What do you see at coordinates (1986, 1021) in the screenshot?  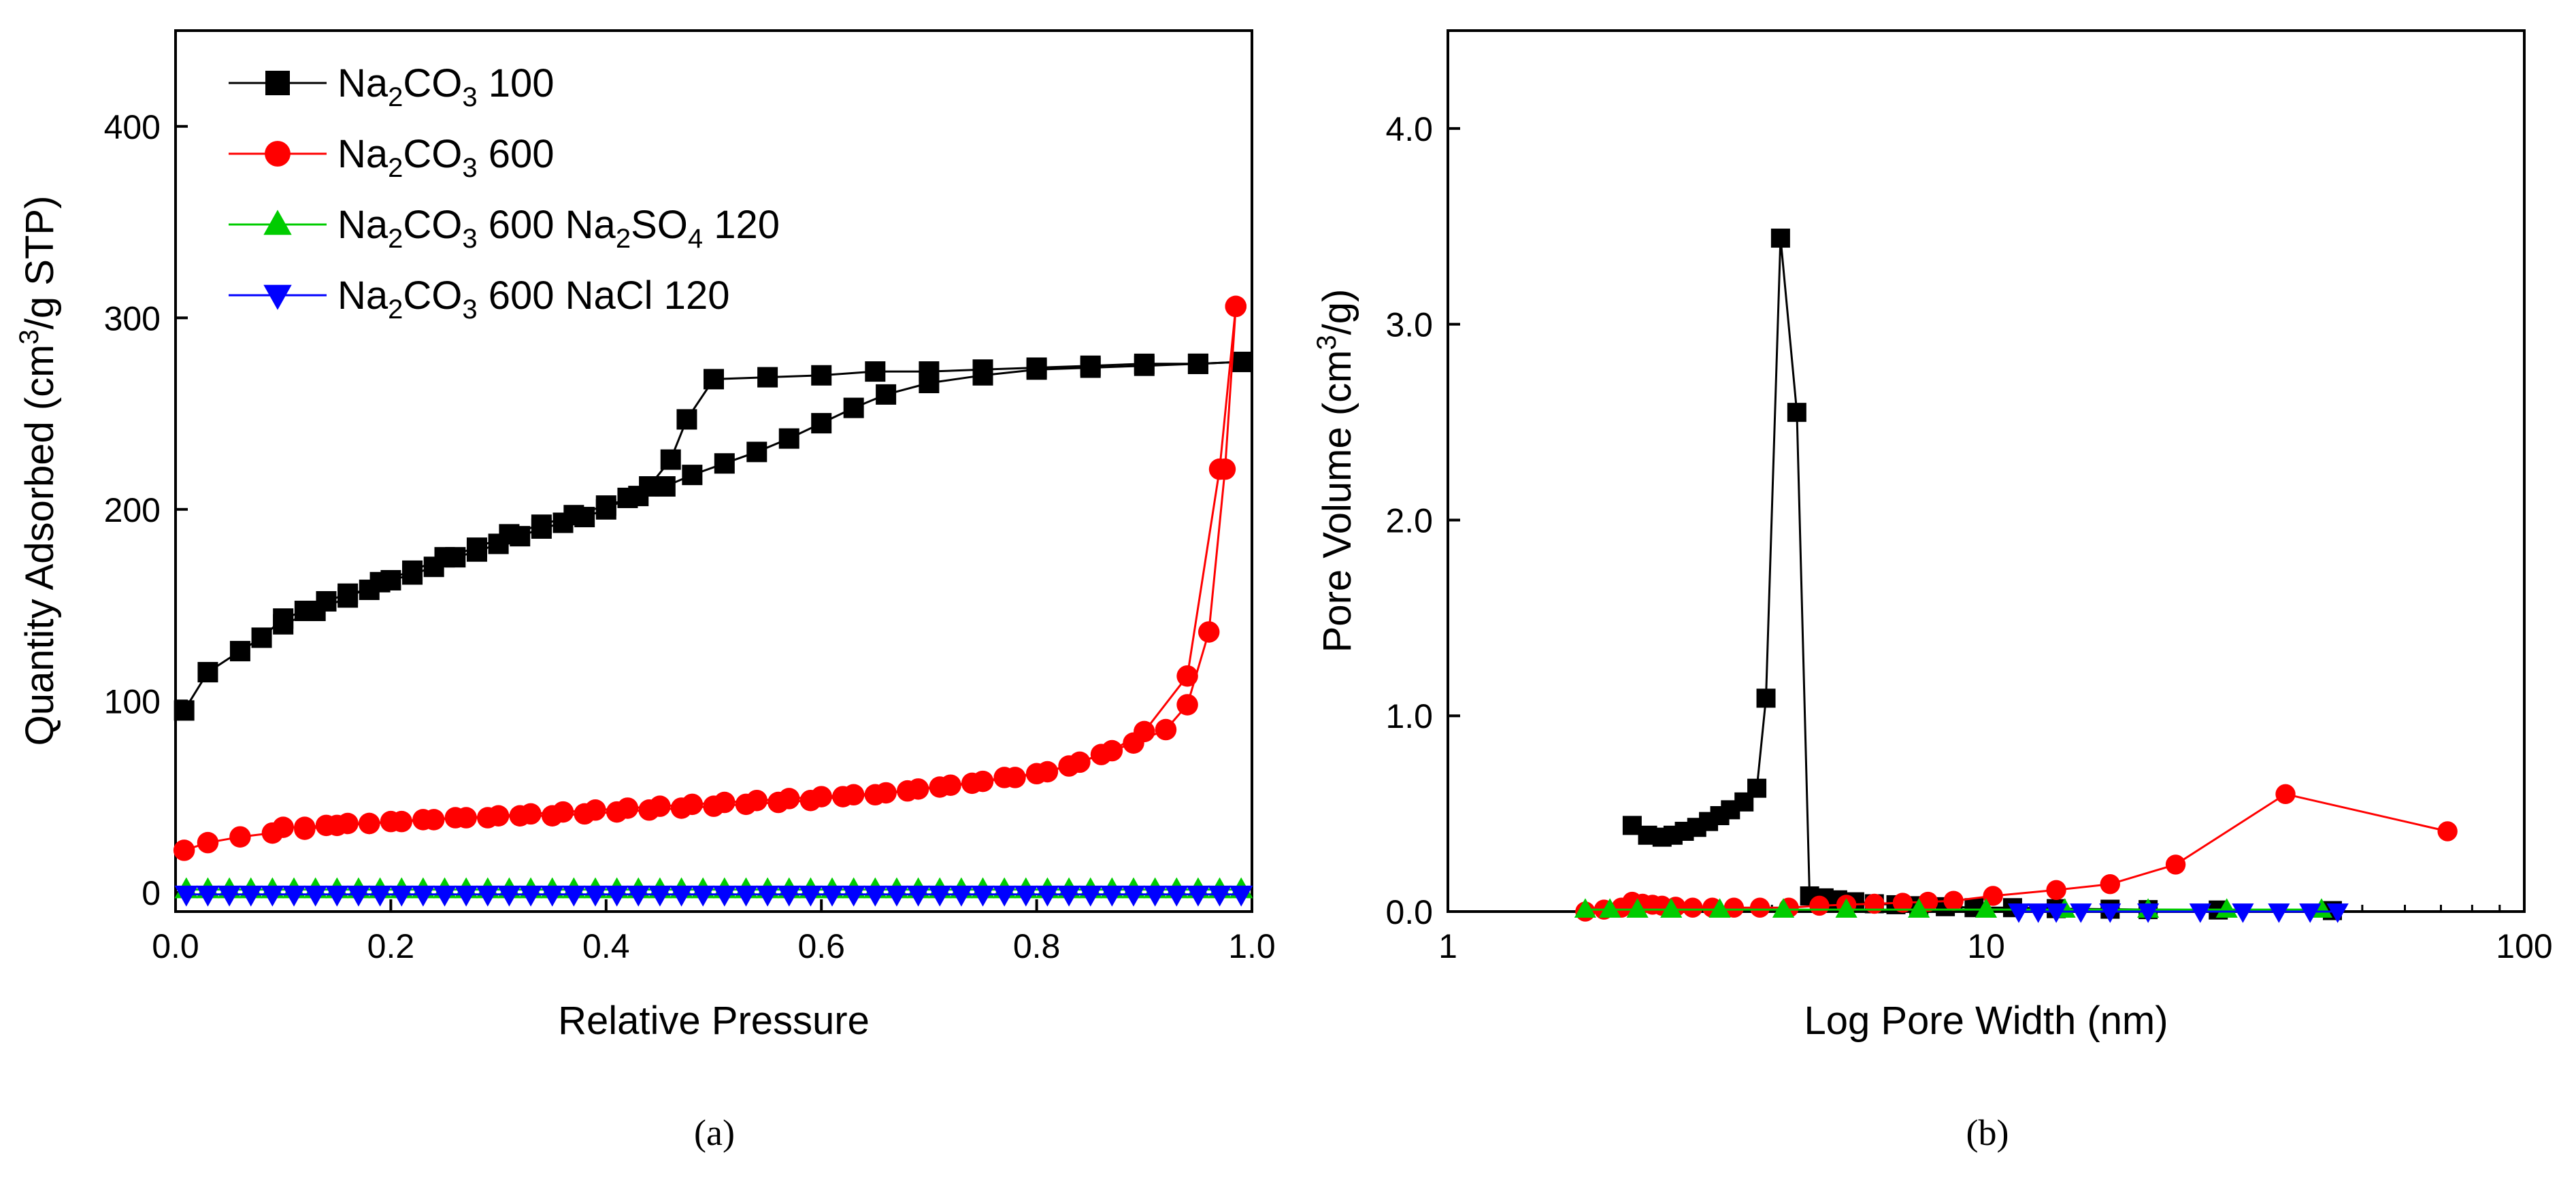 I see `x-axis-label-b: Log Pore Width (nm)` at bounding box center [1986, 1021].